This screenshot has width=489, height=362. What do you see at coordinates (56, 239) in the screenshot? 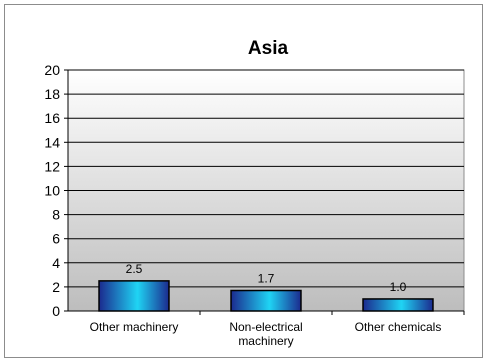
I see `y-tick-label: 6` at bounding box center [56, 239].